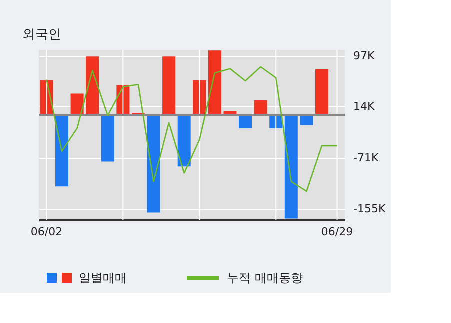 Image resolution: width=451 pixels, height=323 pixels. What do you see at coordinates (42, 35) in the screenshot?
I see `chart-title: 외국인` at bounding box center [42, 35].